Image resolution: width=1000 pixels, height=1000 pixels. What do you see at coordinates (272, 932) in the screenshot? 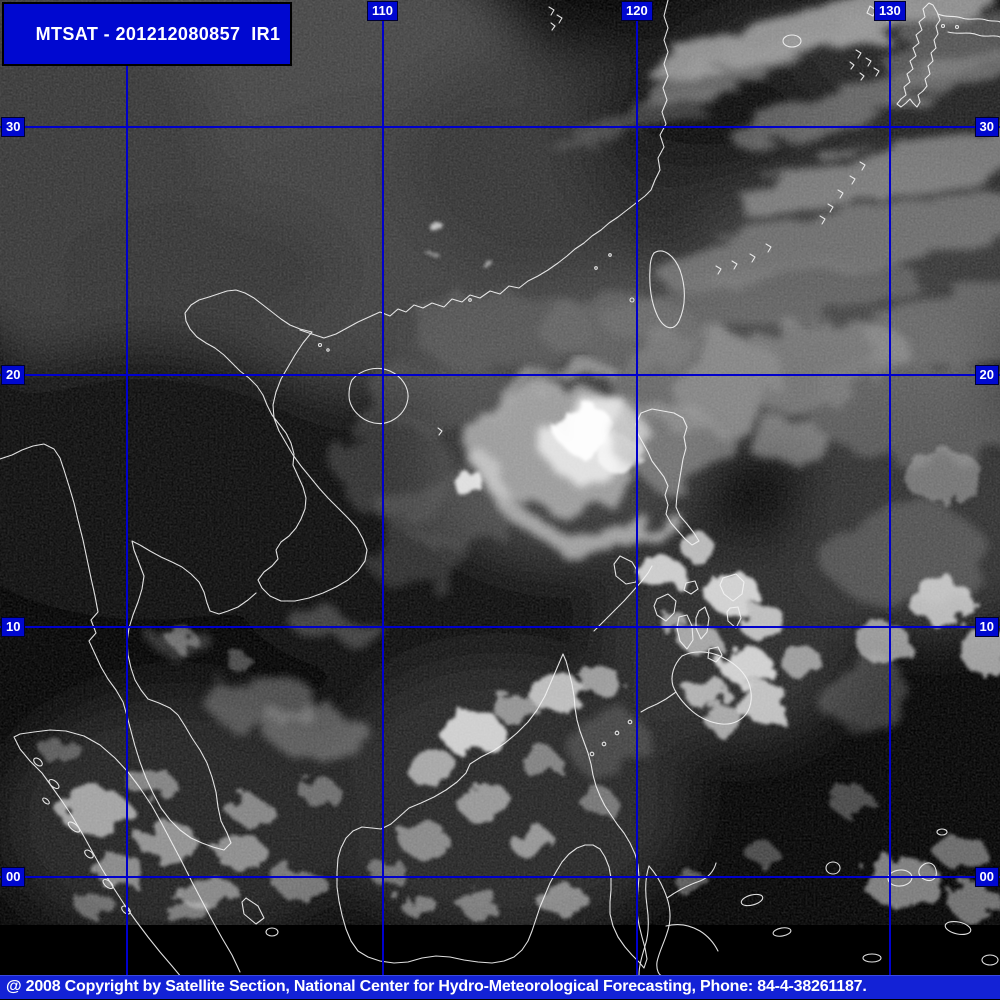
I see `island-belitung` at bounding box center [272, 932].